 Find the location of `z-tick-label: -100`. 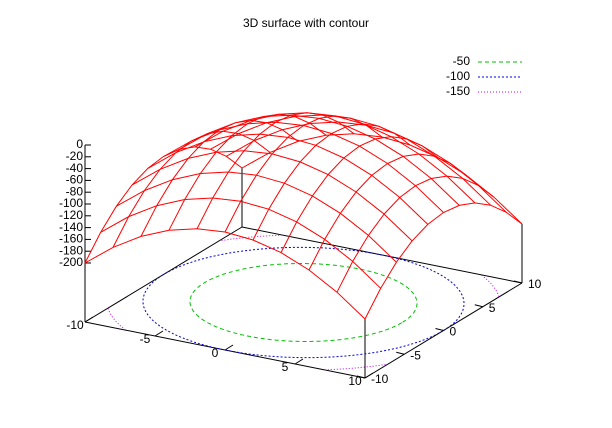

z-tick-label: -100 is located at coordinates (71, 203).